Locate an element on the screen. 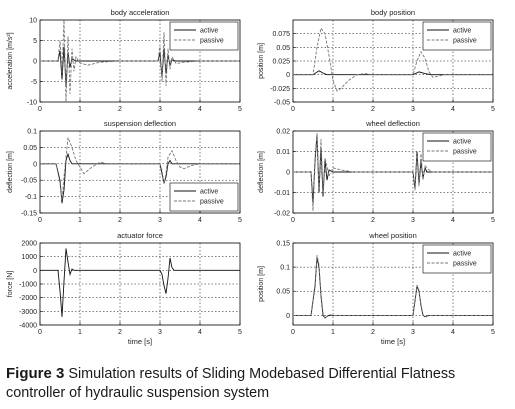  y-tick-label: -0.01 is located at coordinates (282, 193).